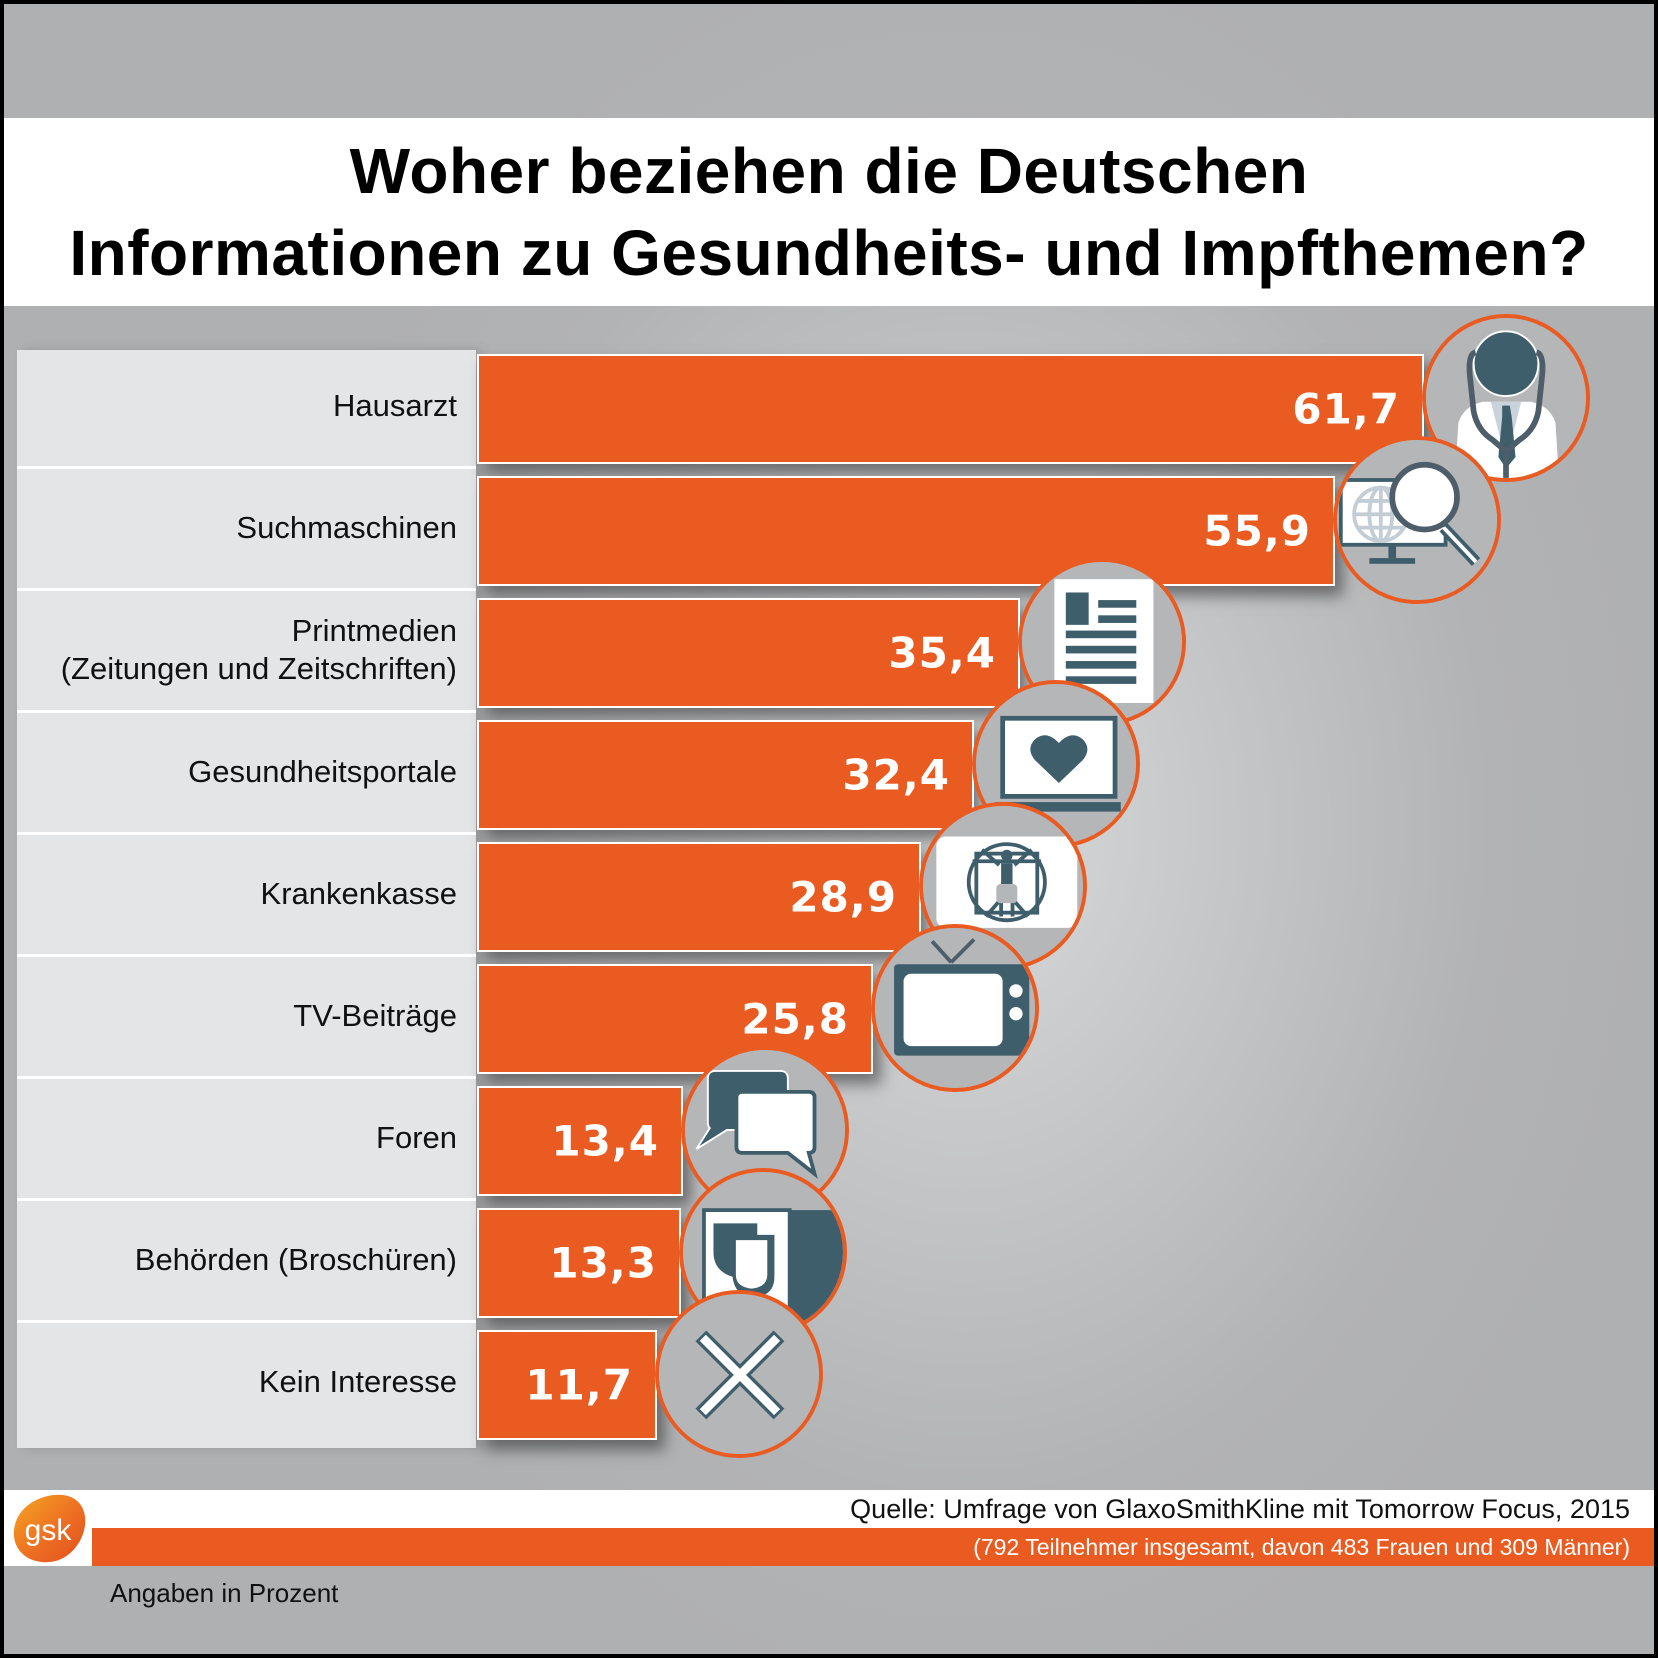  Describe the element at coordinates (605, 1141) in the screenshot. I see `bar-value-label: 13,4` at that location.